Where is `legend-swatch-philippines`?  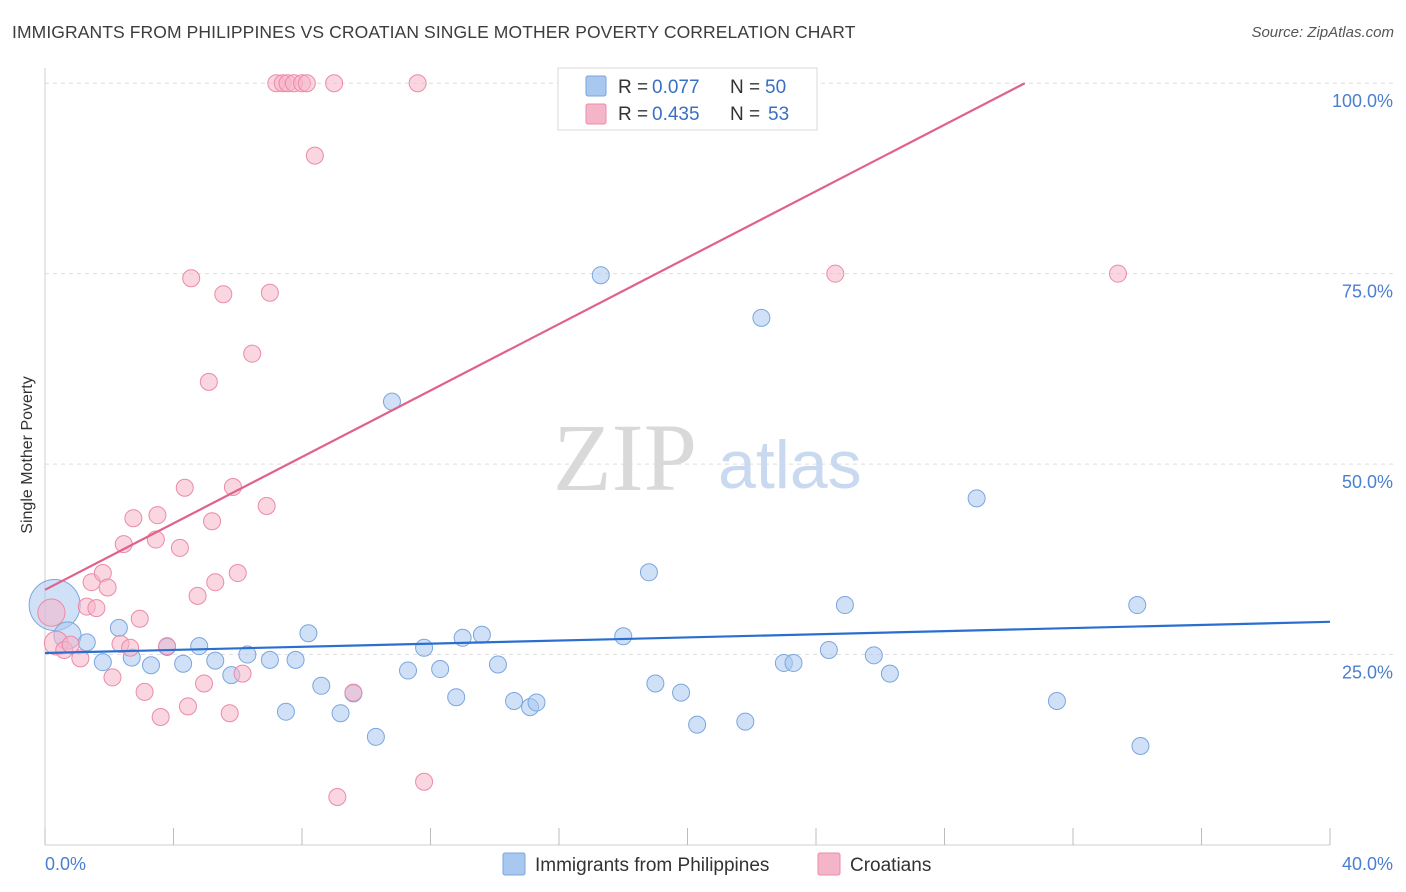
legend-swatch-philippines is located at coordinates (596, 86).